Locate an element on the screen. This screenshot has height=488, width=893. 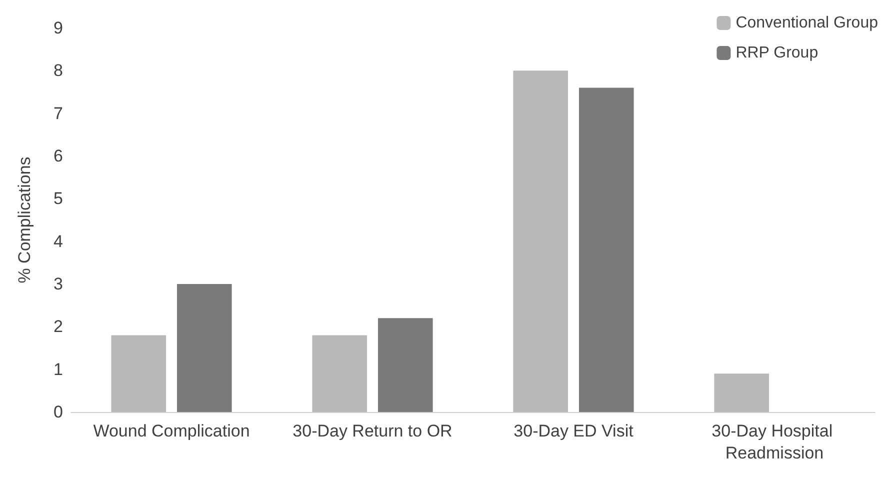
y-tick-label: 1 is located at coordinates (58, 369).